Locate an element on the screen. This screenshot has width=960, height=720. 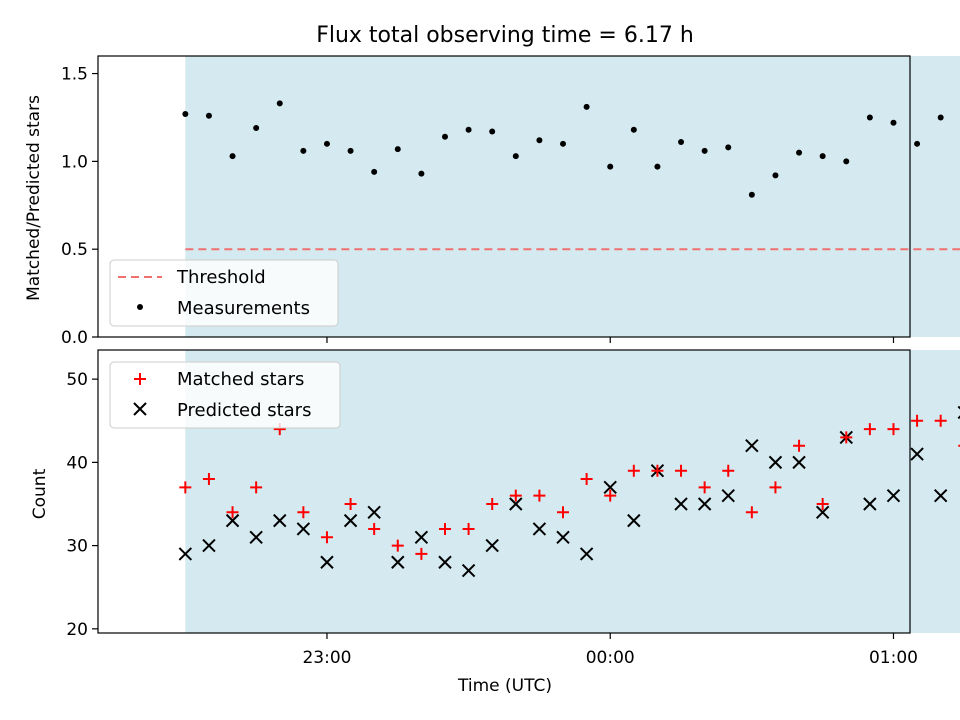
bottom-y-ticks: 20 30 40 50 is located at coordinates (82, 505).